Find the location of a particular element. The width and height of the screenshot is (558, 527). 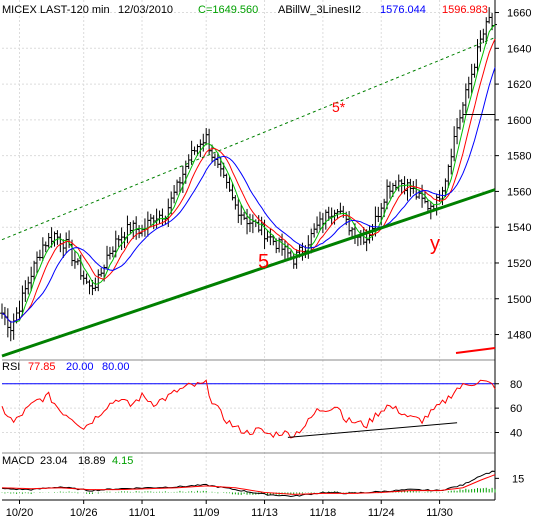

rsi-layer is located at coordinates (248, 409).